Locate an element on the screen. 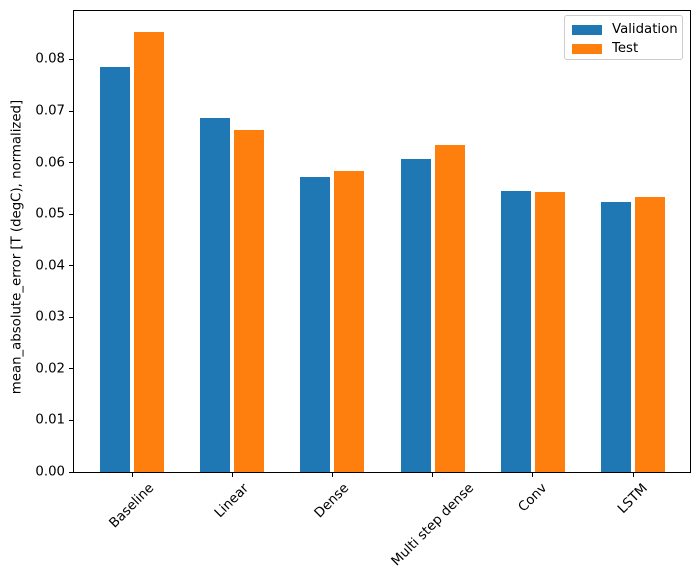 This screenshot has width=700, height=582. bar-test-lstm is located at coordinates (650, 334).